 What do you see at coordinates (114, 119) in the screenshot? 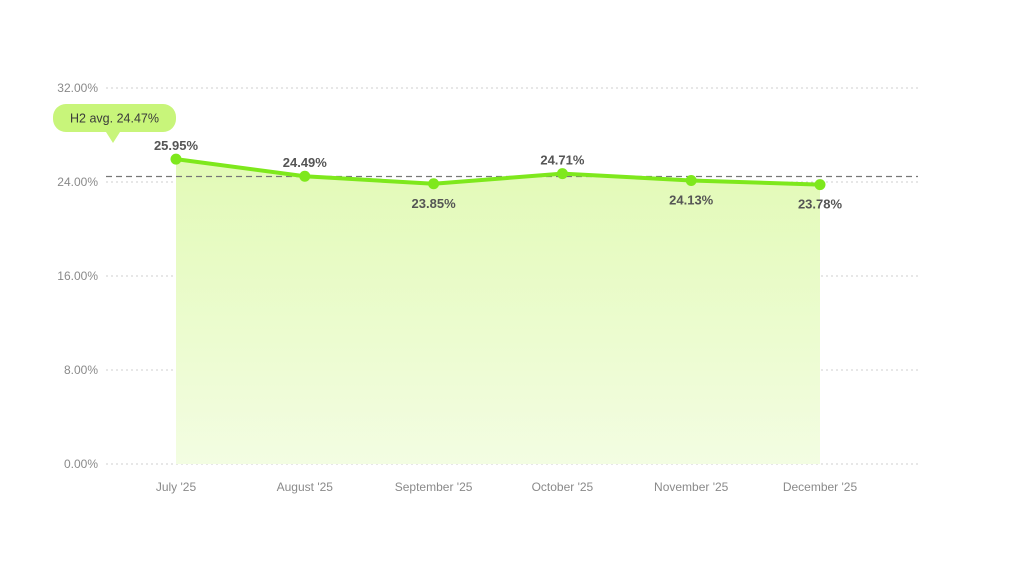
I see `average-badge-label: H2 avg. 24.47%` at bounding box center [114, 119].